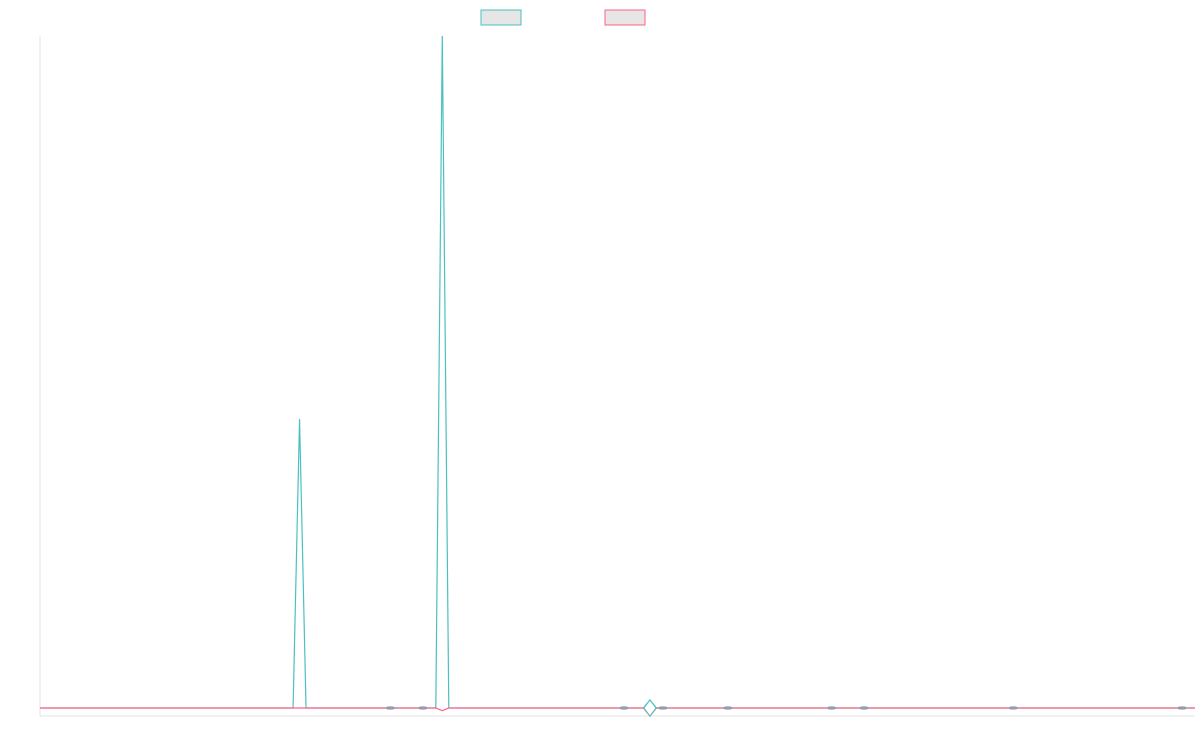 The image size is (1200, 750). I want to click on series-1-highlight-point, so click(650, 708).